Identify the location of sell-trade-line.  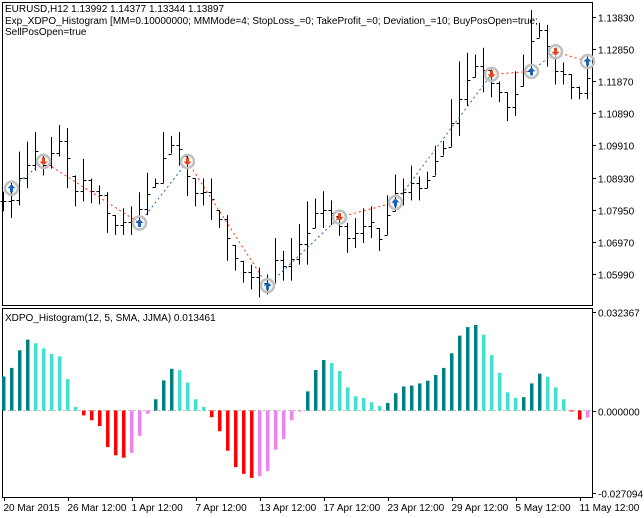
(91, 192).